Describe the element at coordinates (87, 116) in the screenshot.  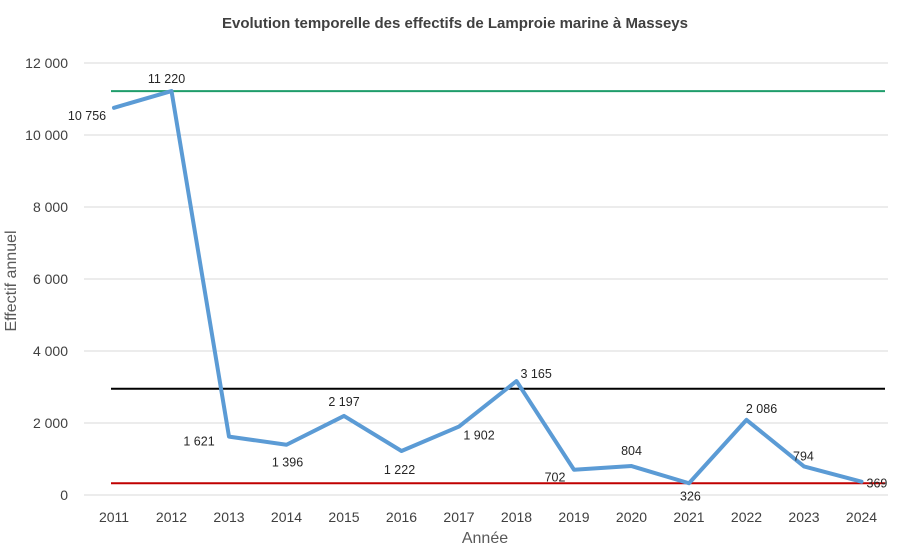
I see `data-label-2011: 10 756` at that location.